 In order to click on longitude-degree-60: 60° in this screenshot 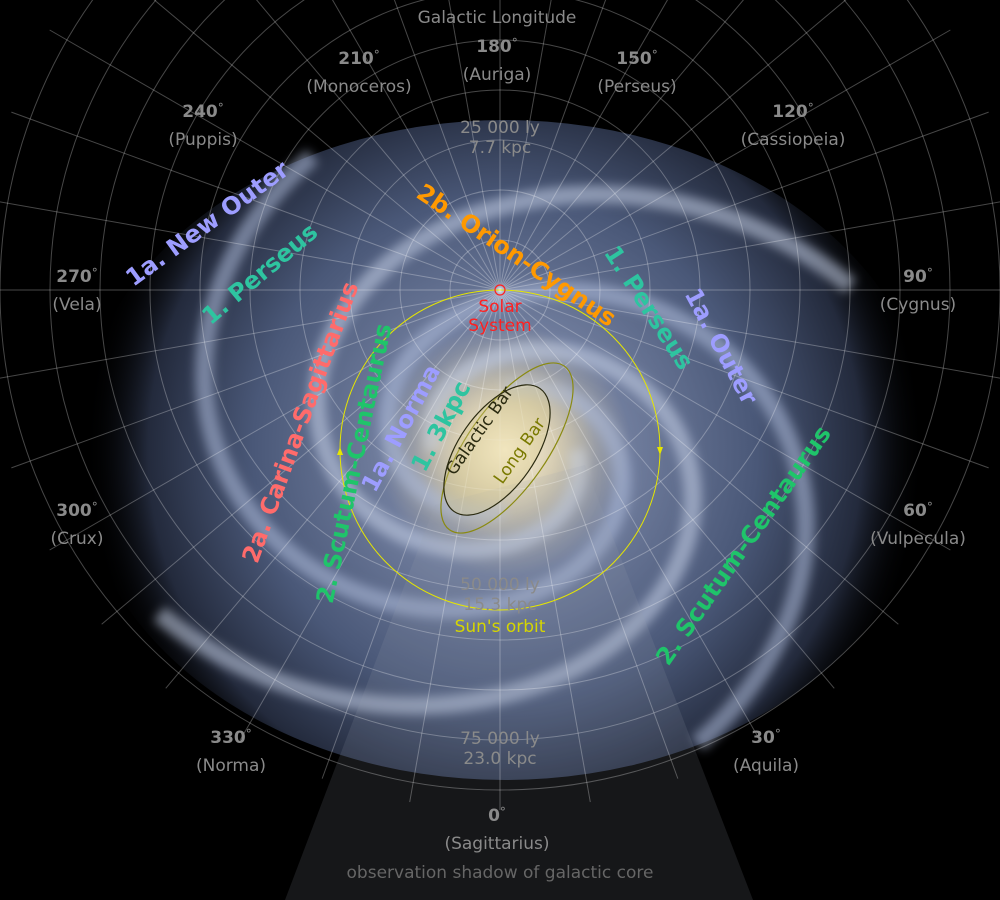, I will do `click(918, 510)`.